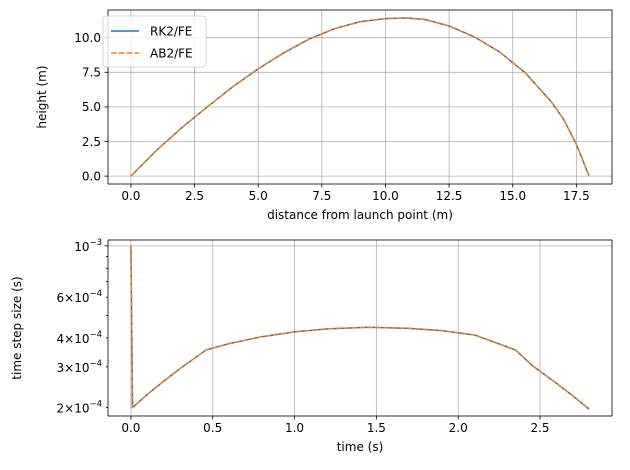 Image resolution: width=630 pixels, height=470 pixels. I want to click on x-tick-label: 12.5, so click(449, 196).